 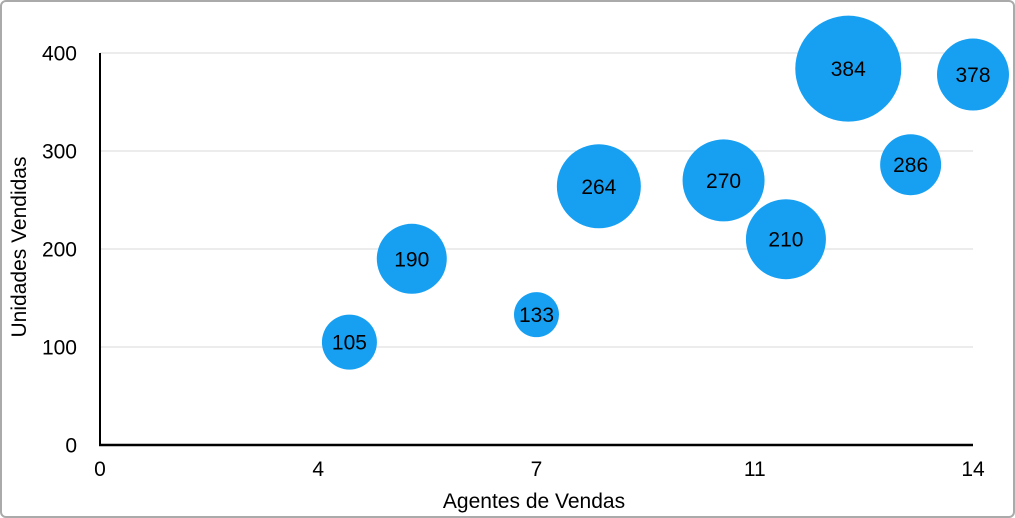 I want to click on bubble-value-label: 133, so click(x=536, y=315).